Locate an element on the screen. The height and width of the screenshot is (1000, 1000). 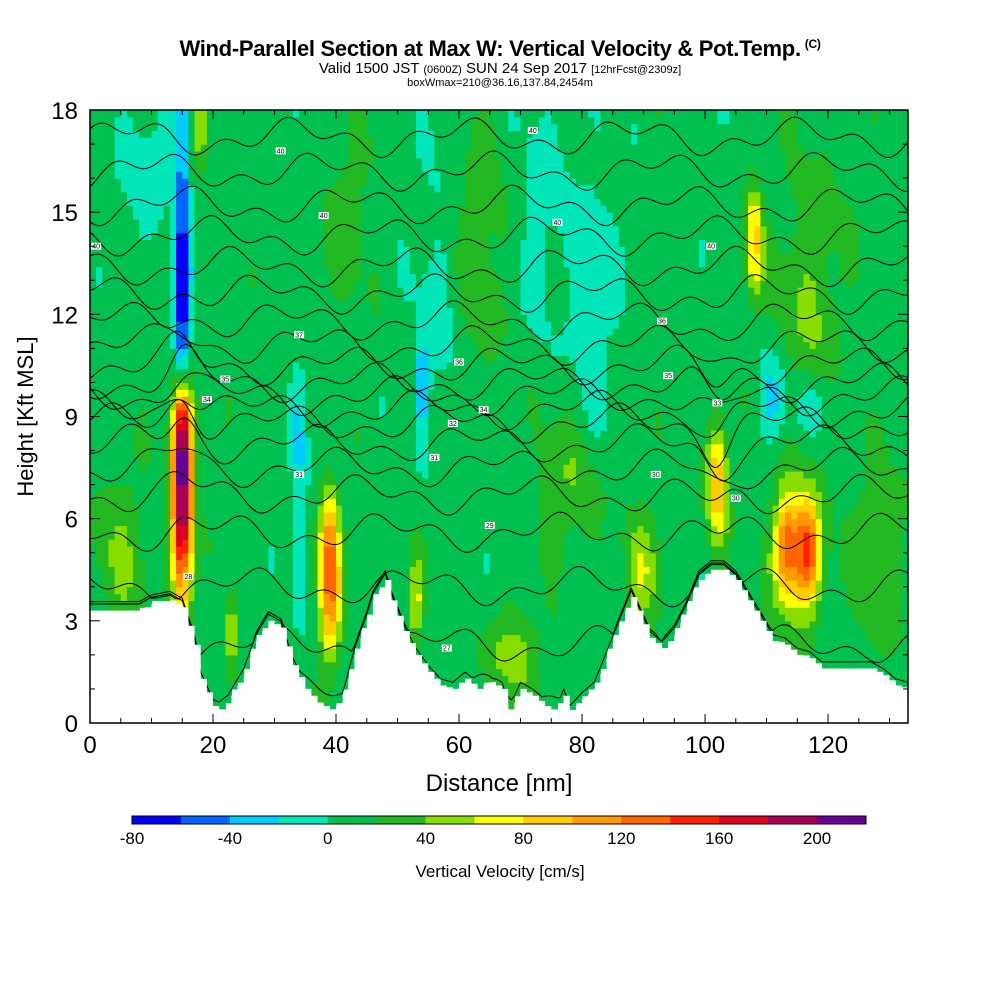
colorbar-tick-label: 0 is located at coordinates (327, 838).